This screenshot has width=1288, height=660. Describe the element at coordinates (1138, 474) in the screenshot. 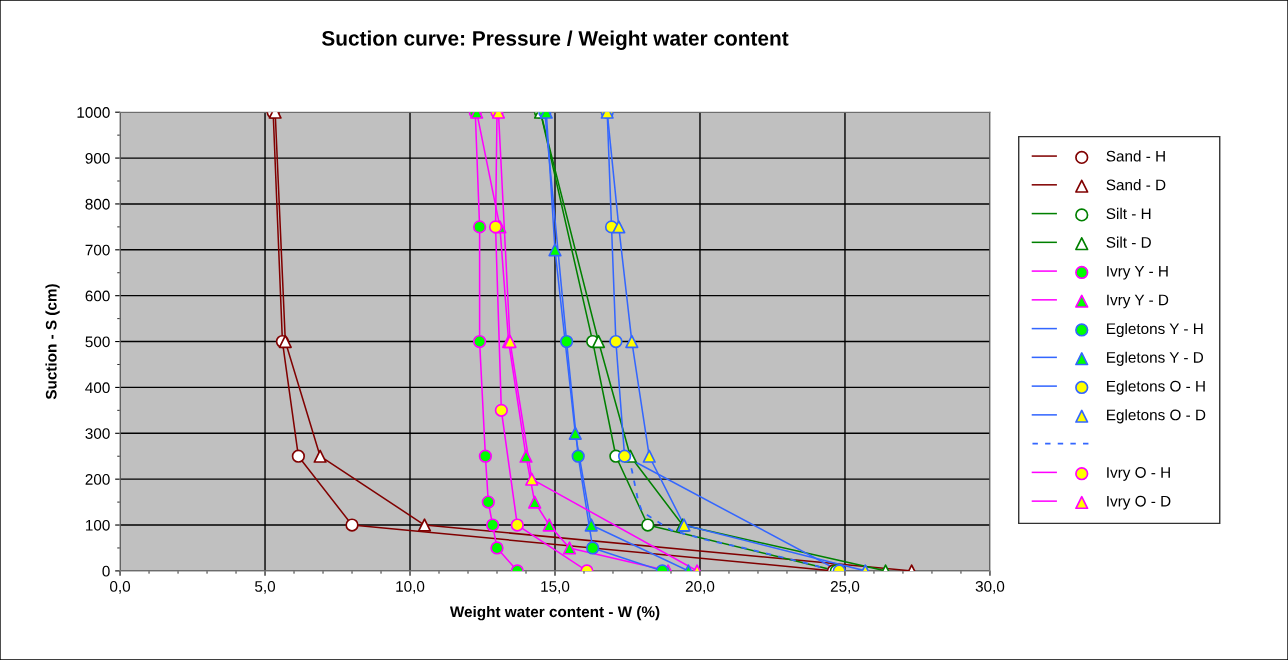

I see `legend-label: Ivry O - H` at that location.